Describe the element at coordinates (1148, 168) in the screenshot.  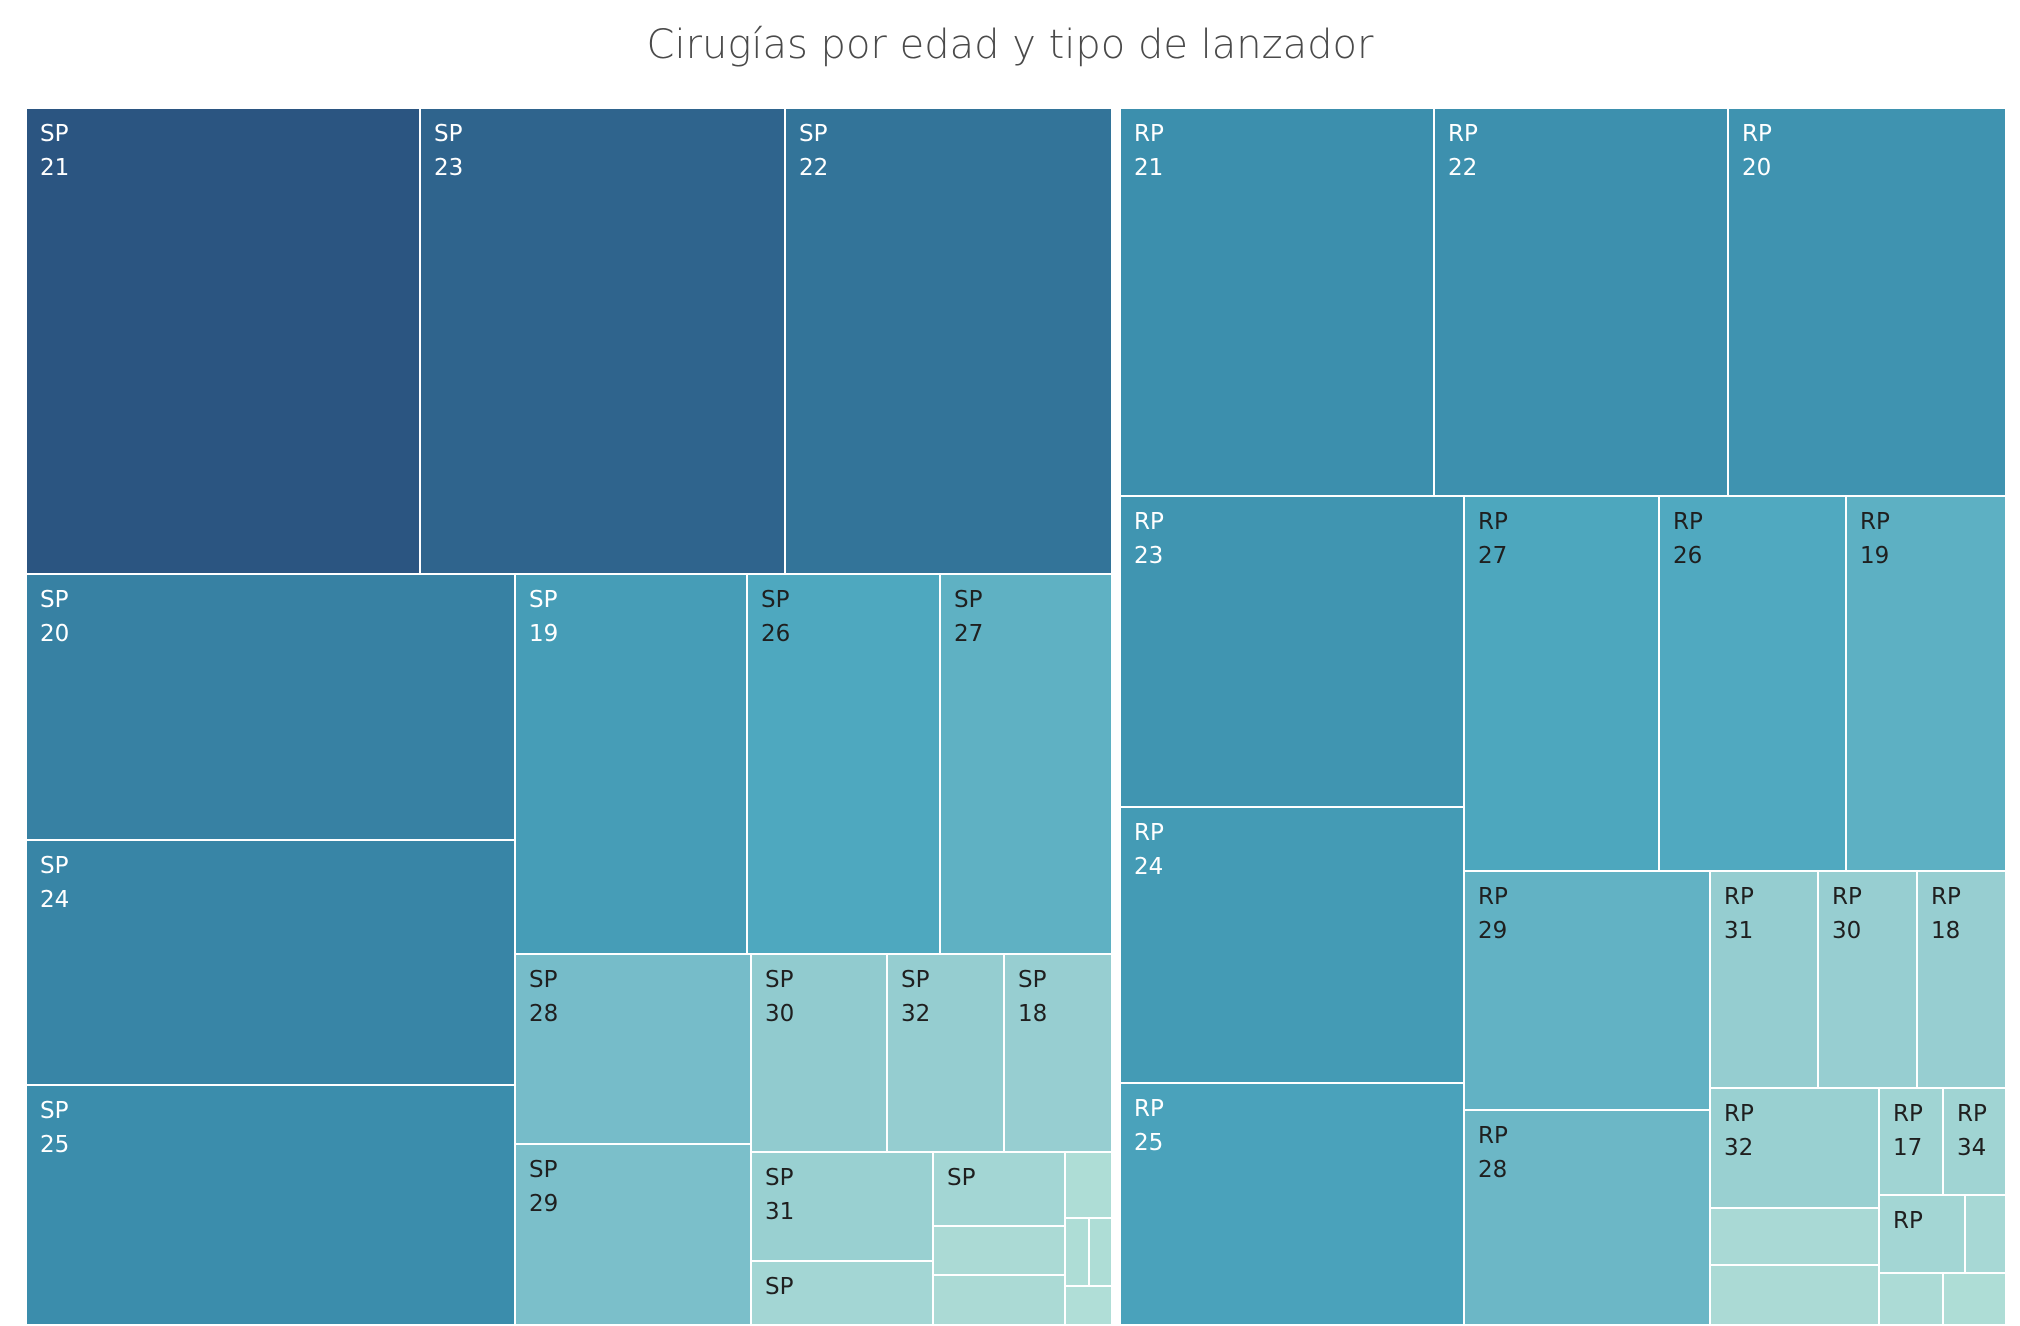
I see `tile-age-label: 21` at that location.